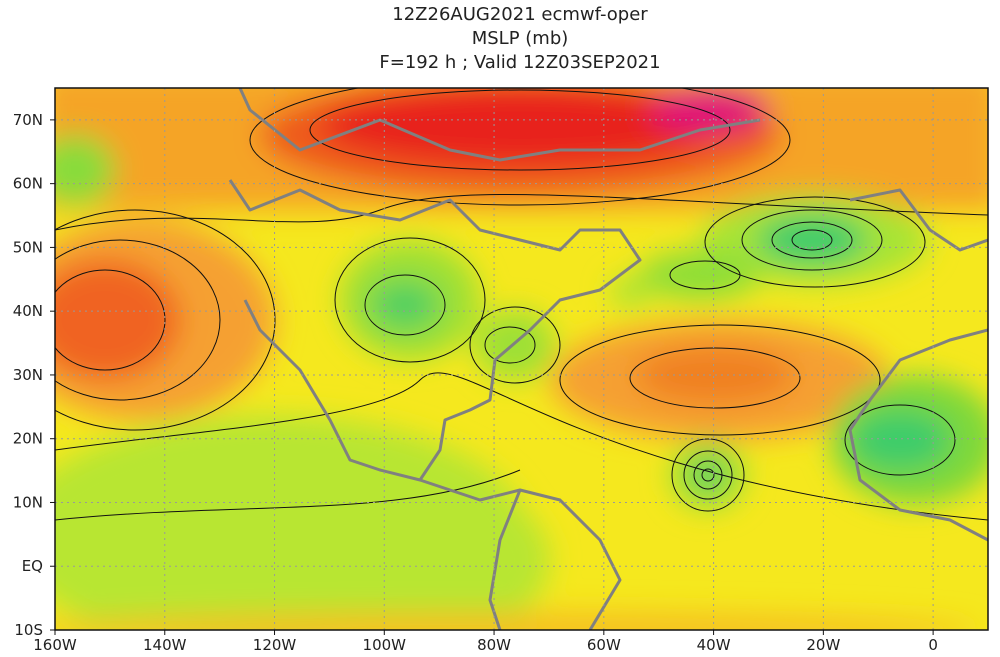 Image resolution: width=1000 pixels, height=657 pixels. I want to click on lat-tick-label: 70N, so click(28, 120).